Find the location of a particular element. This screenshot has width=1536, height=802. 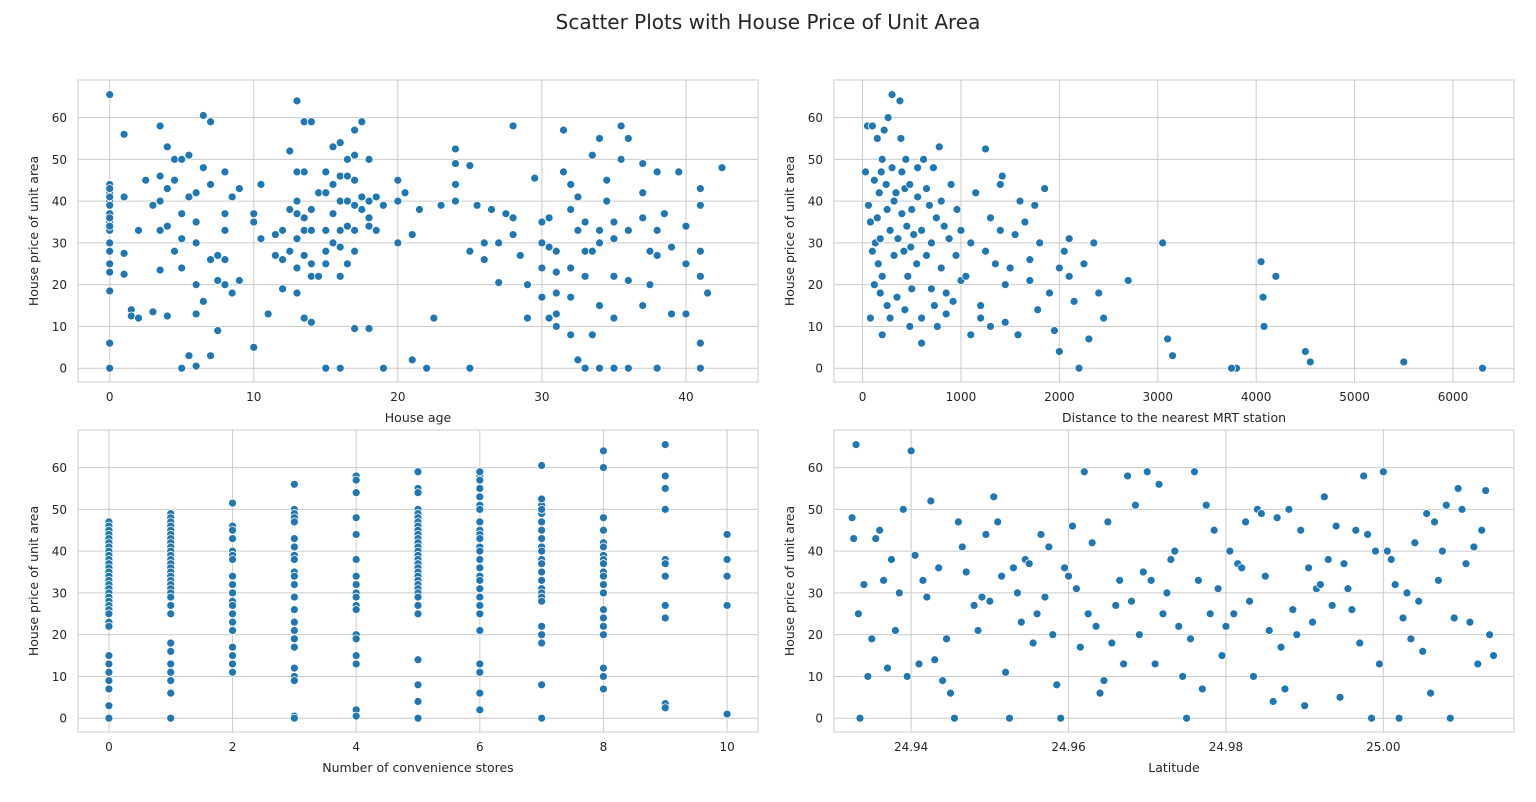

y-tick-label: 40 is located at coordinates (815, 202).